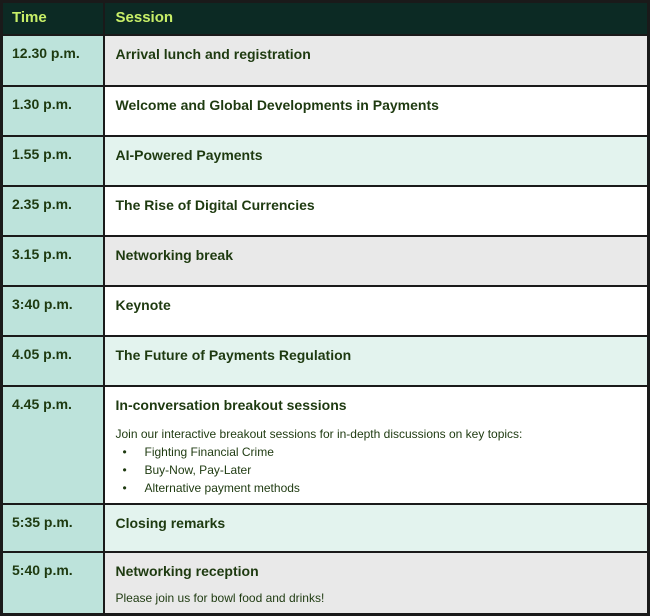 This screenshot has width=650, height=616. I want to click on time-cell: 2.35 p.m., so click(52, 210).